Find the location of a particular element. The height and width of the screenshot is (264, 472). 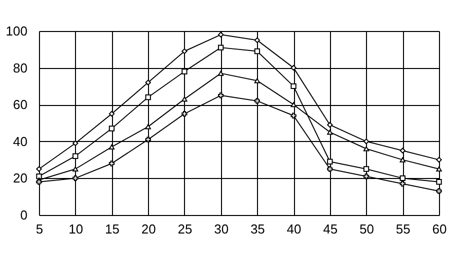

x-tick-label: 30 is located at coordinates (221, 229).